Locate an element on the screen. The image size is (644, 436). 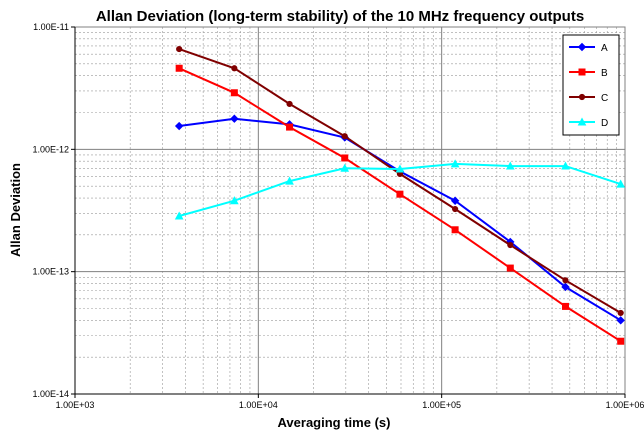
y-tick-label: 1.00E-14 is located at coordinates (50, 394).